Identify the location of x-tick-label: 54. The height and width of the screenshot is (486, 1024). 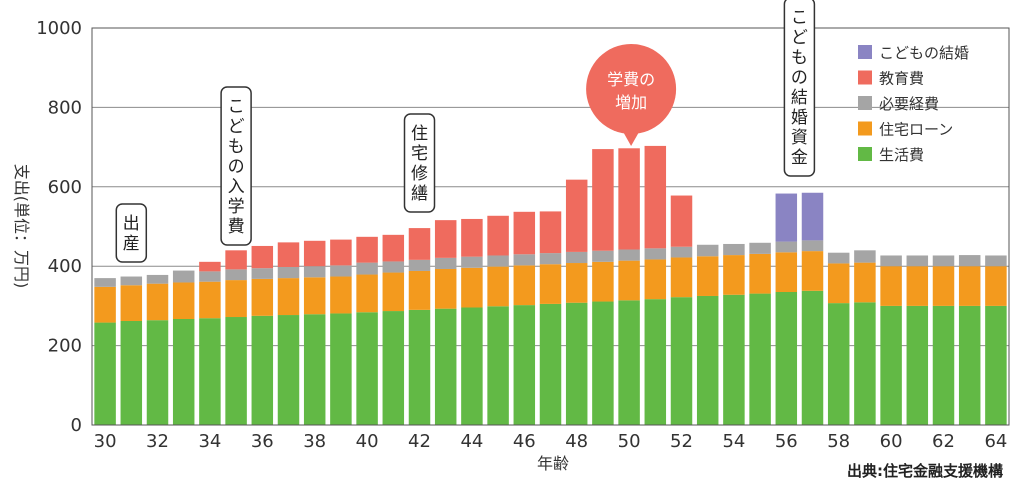
(733, 441).